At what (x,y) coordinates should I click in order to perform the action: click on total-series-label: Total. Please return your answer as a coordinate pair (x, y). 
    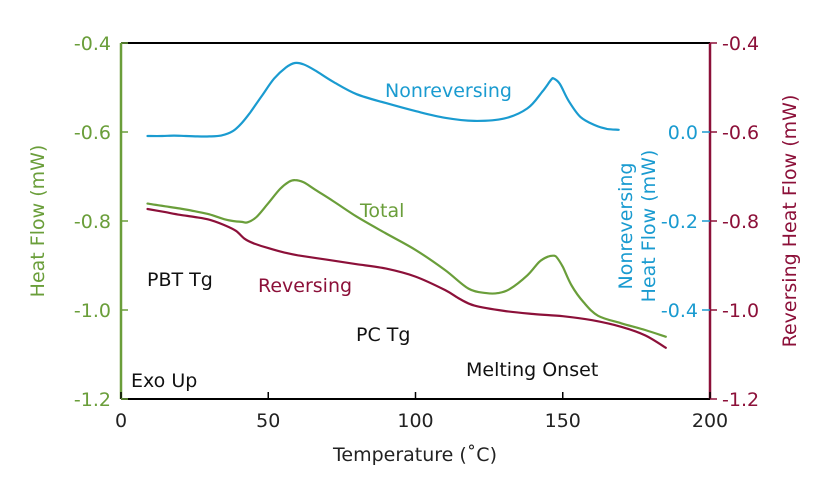
    Looking at the image, I should click on (381, 211).